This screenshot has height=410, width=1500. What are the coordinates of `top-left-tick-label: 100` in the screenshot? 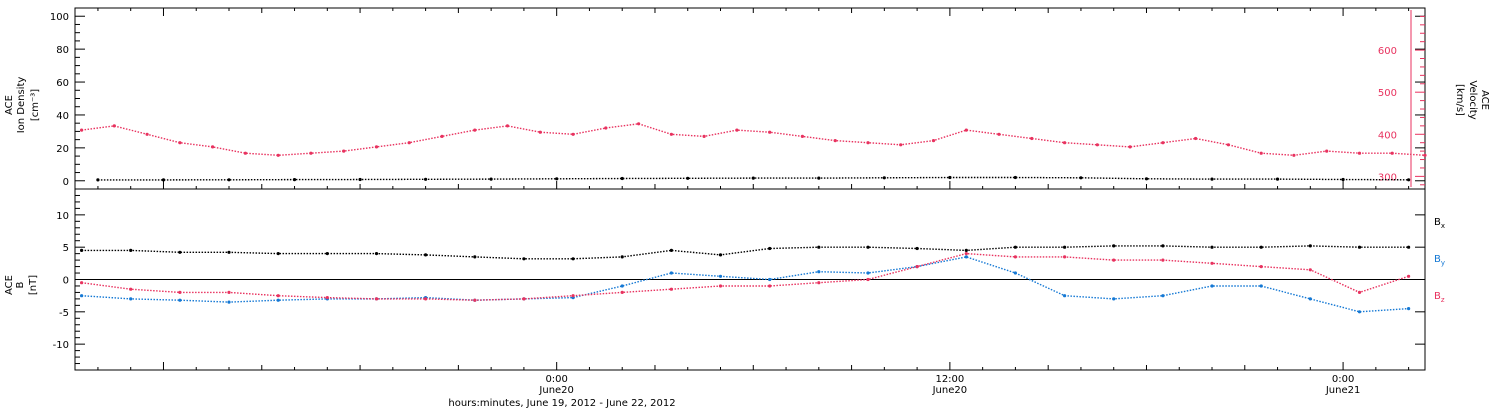 It's located at (59, 17).